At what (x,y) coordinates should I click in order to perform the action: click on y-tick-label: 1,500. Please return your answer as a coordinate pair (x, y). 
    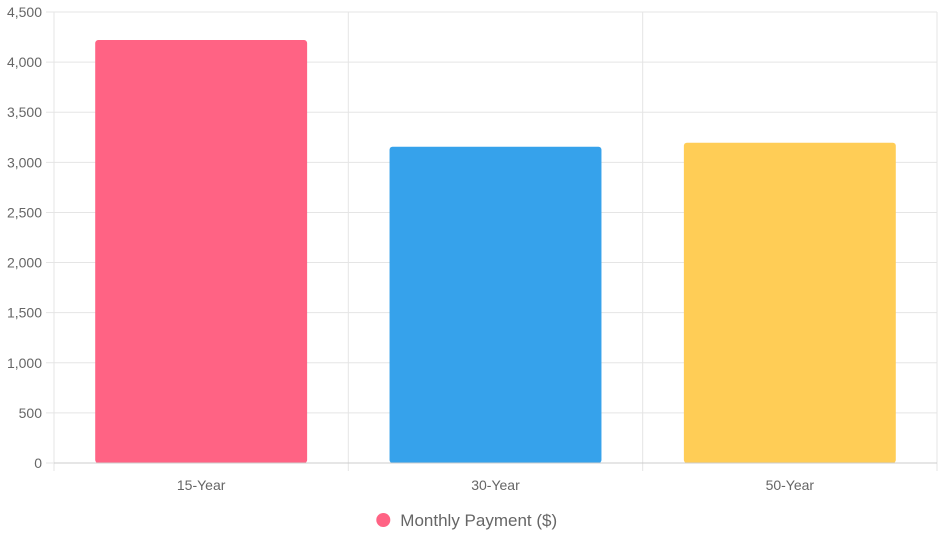
    Looking at the image, I should click on (24, 313).